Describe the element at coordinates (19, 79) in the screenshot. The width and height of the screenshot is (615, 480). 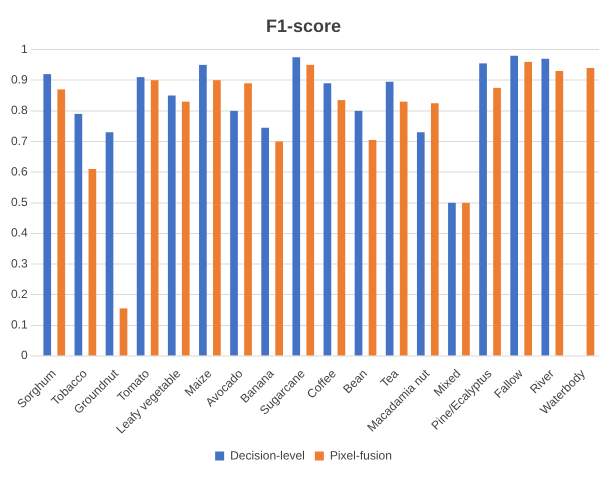
I see `y-tick-label: 0.9` at that location.